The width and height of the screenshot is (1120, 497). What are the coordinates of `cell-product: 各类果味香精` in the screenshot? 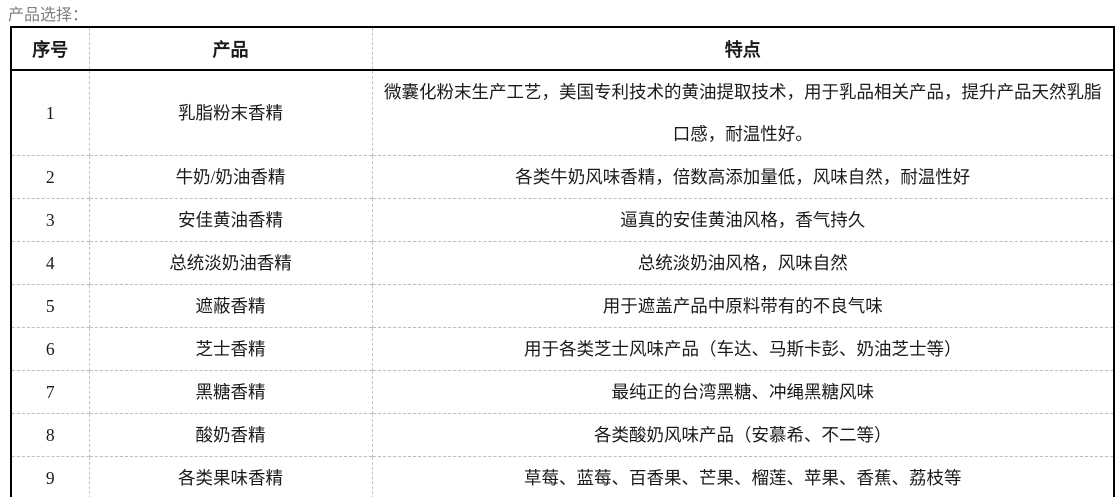 It's located at (230, 476).